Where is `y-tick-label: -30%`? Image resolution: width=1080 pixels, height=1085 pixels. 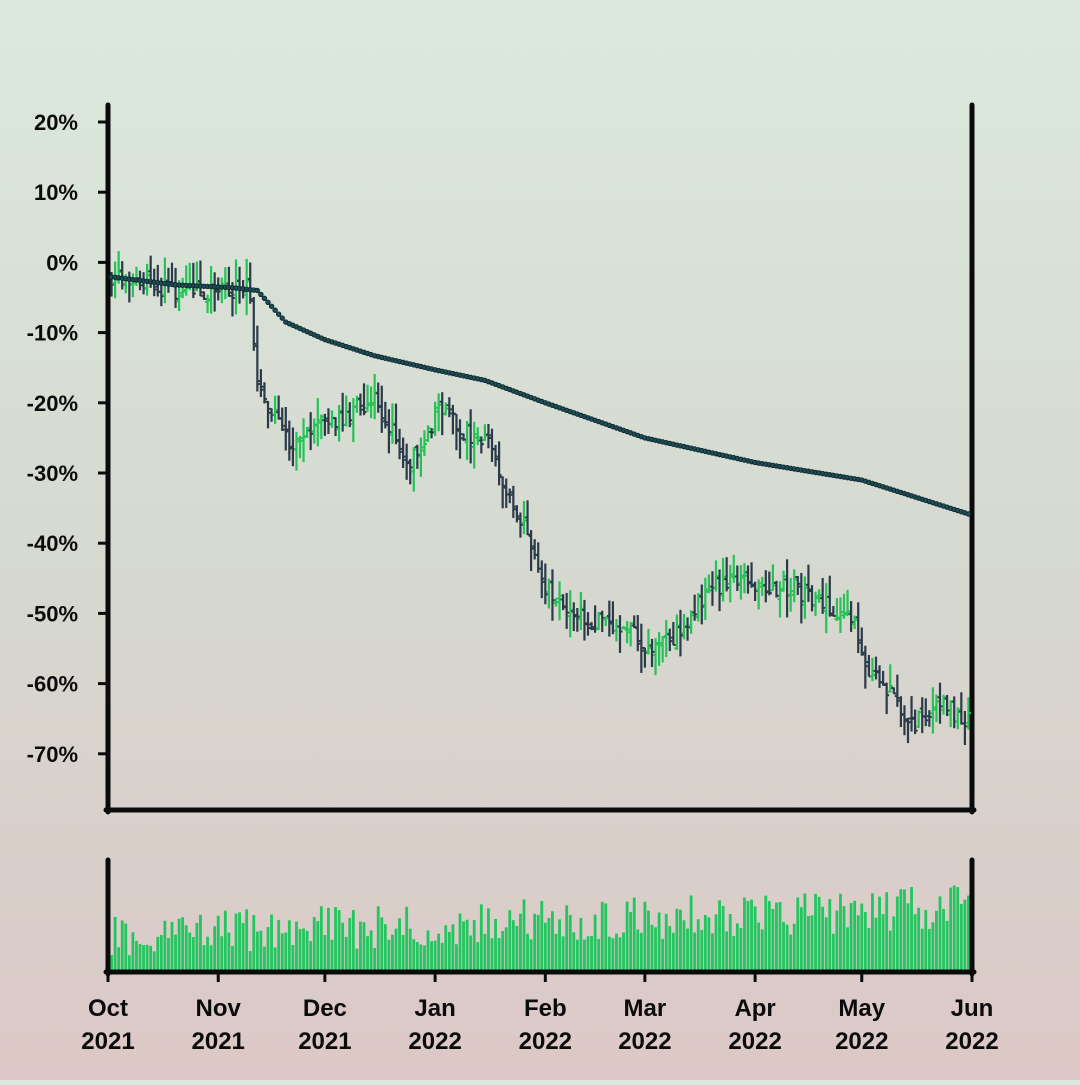
y-tick-label: -30% is located at coordinates (52, 473).